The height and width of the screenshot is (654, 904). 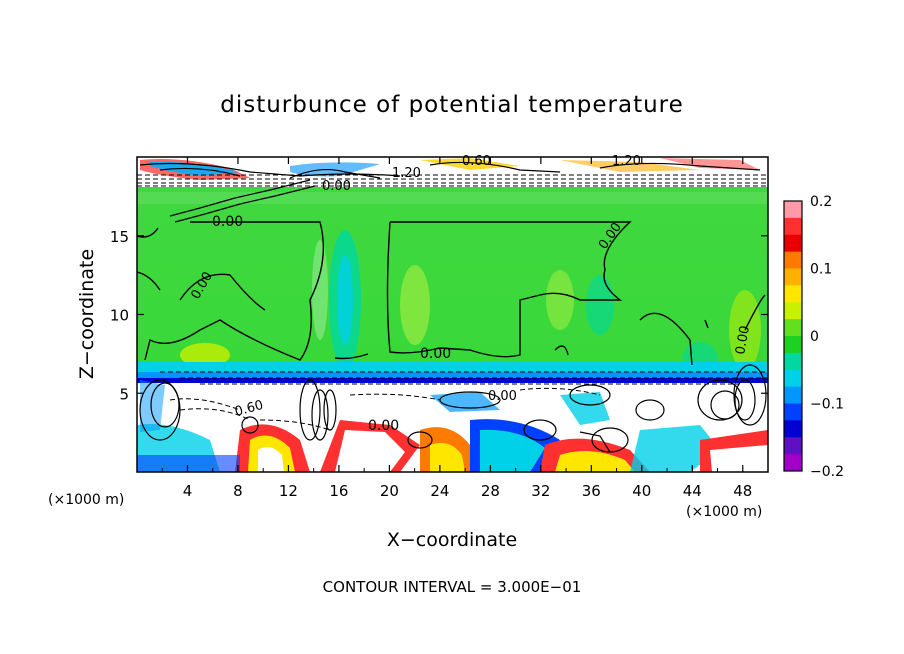 What do you see at coordinates (87, 314) in the screenshot?
I see `y-axis-label: Z−coordinate` at bounding box center [87, 314].